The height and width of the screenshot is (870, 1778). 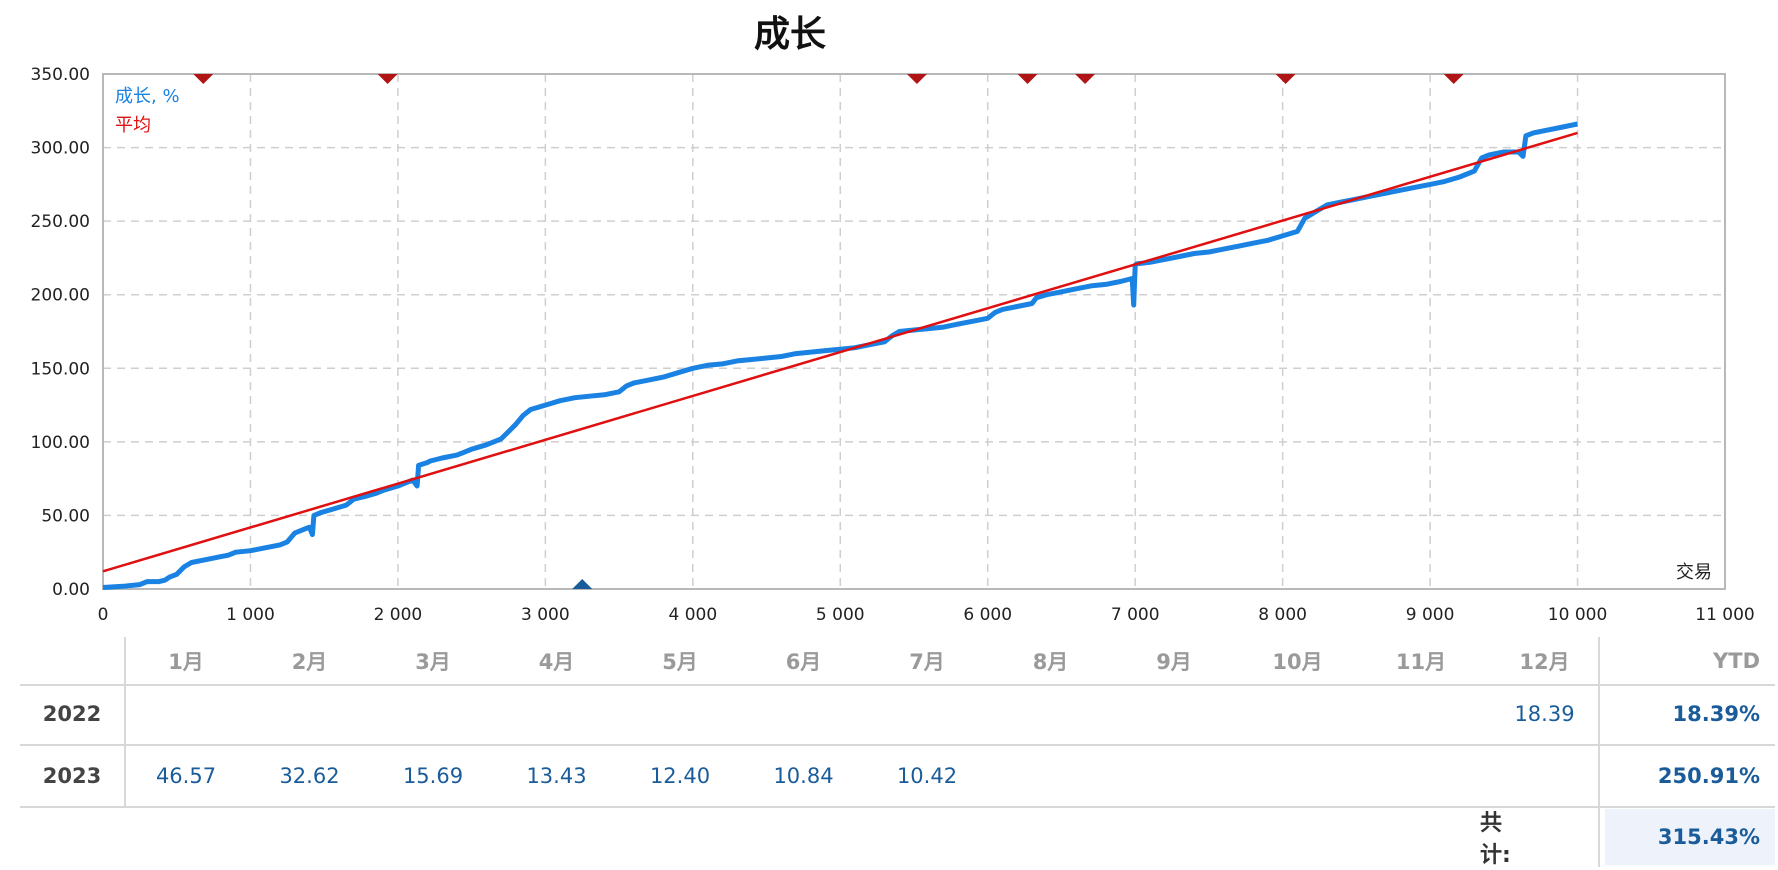 What do you see at coordinates (60, 296) in the screenshot?
I see `y-tick-label: 200.00` at bounding box center [60, 296].